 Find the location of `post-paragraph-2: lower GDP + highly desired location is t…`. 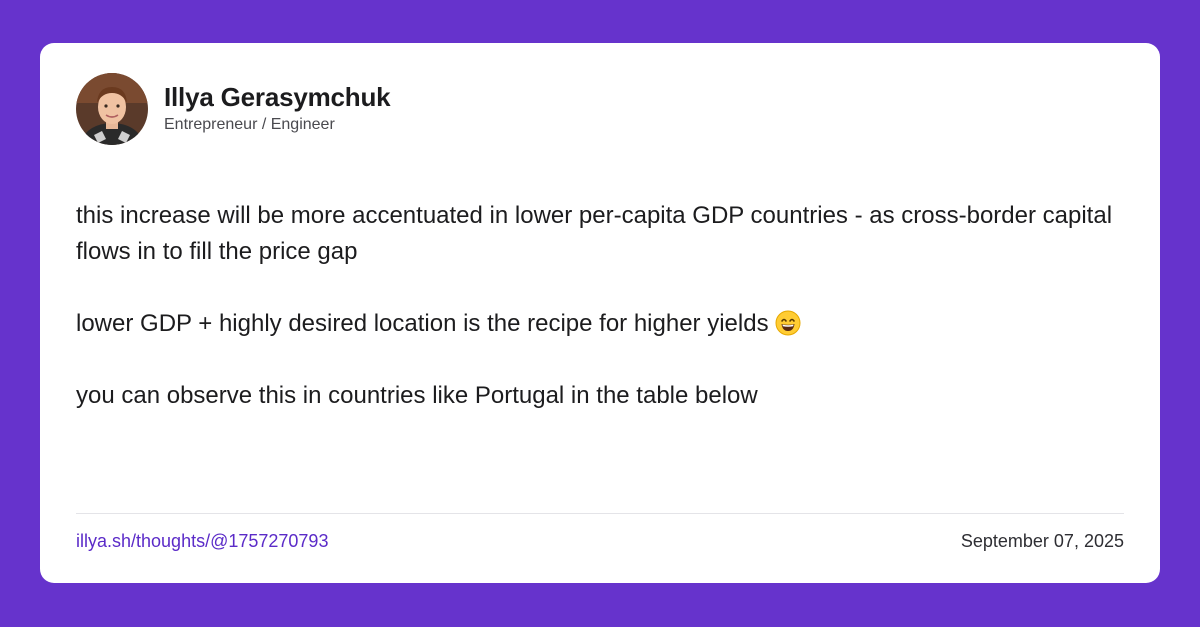

post-paragraph-2: lower GDP + highly desired location is t… is located at coordinates (601, 324).